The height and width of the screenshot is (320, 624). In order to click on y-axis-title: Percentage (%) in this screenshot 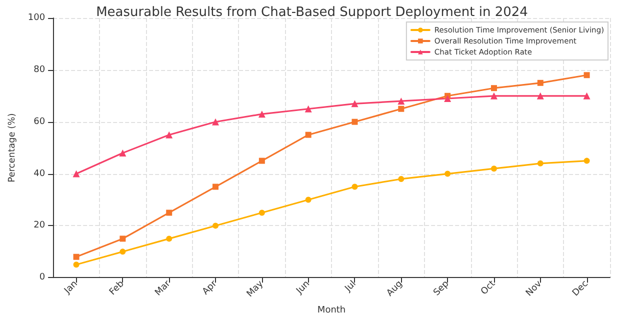, I will do `click(13, 147)`.